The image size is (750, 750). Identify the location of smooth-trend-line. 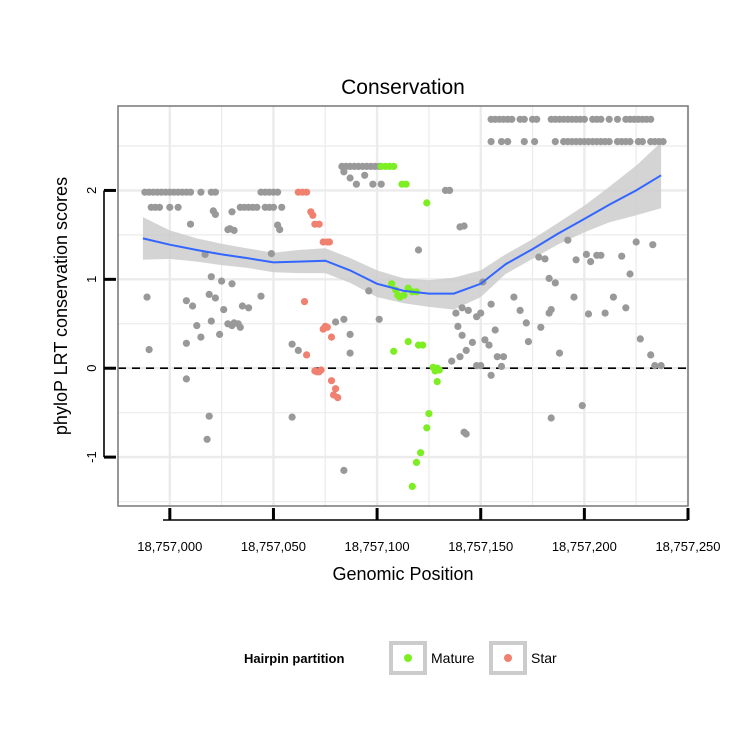
(402, 234).